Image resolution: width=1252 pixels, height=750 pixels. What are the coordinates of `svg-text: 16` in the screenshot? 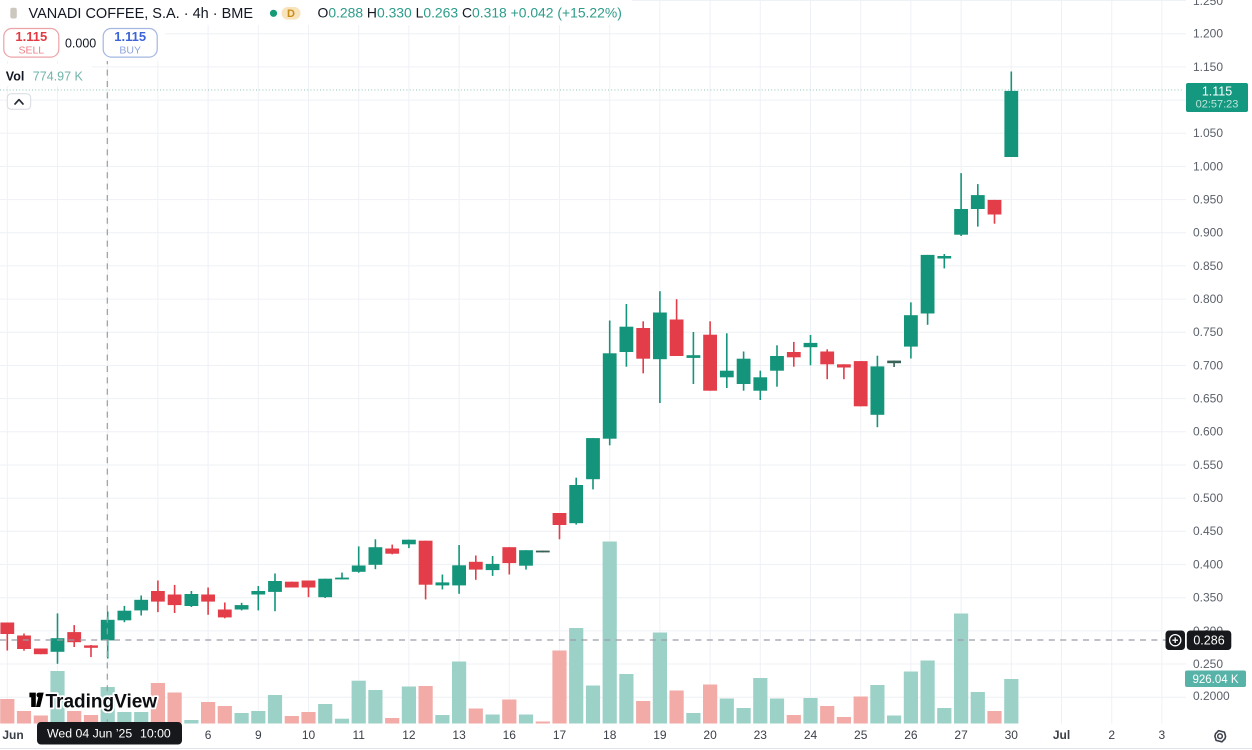 It's located at (510, 735).